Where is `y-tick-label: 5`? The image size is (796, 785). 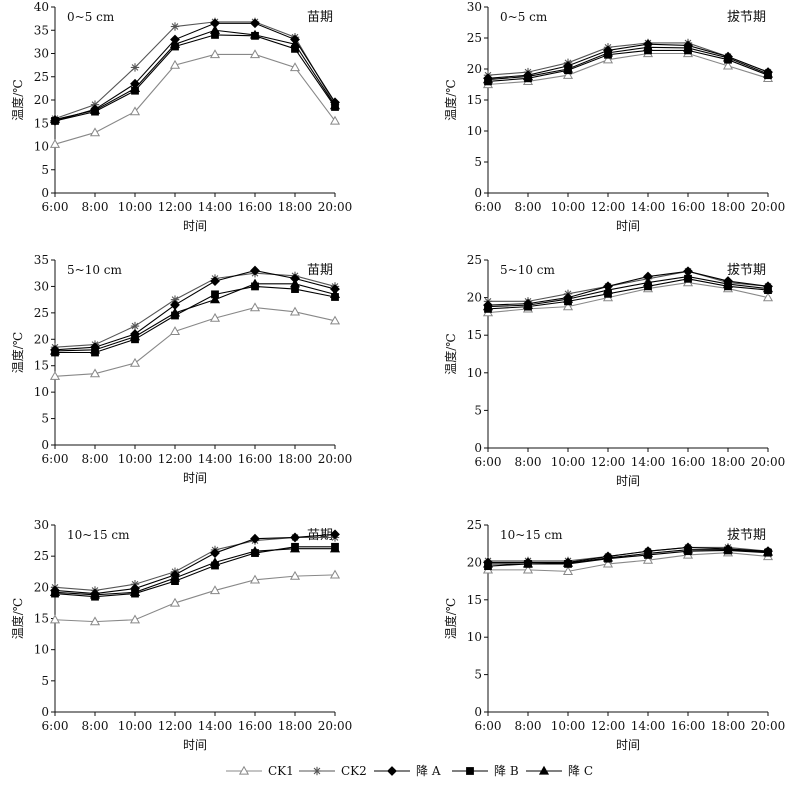
y-tick-label: 5 is located at coordinates (45, 419).